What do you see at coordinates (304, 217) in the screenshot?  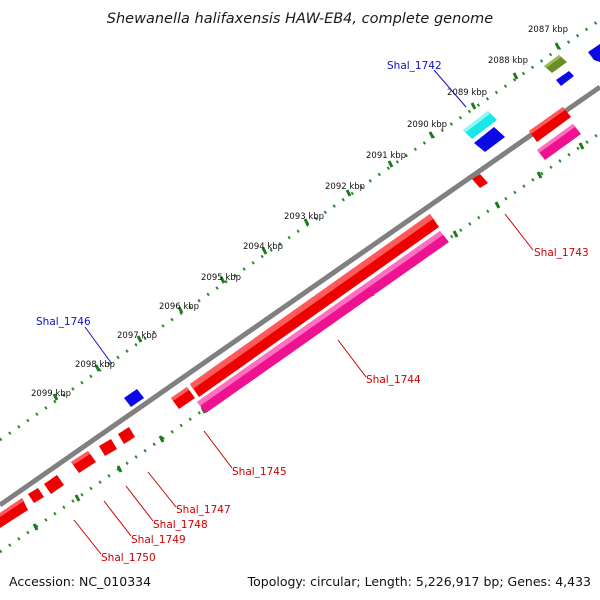 I see `scale-label-2093: 2093 kbp` at bounding box center [304, 217].